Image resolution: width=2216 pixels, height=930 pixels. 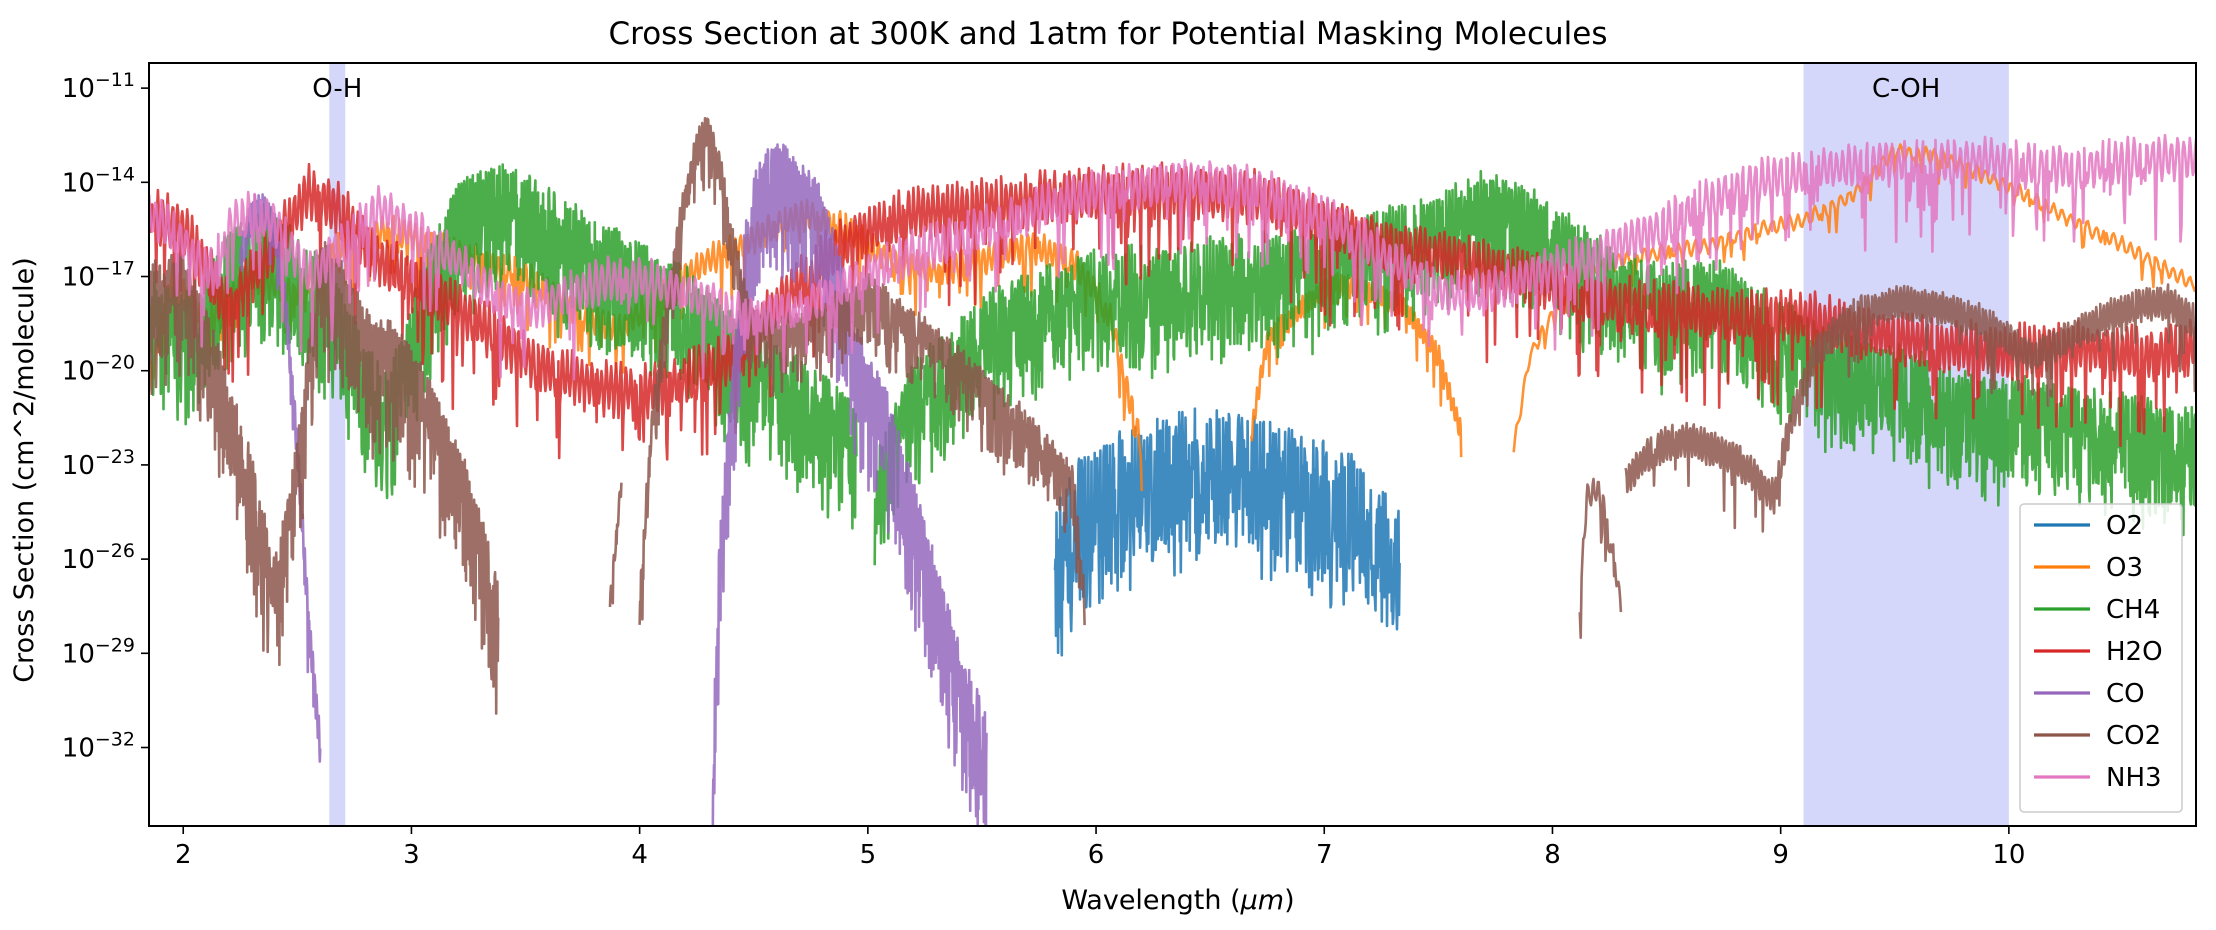 I want to click on legend-label-h2o: H2O, so click(x=2134, y=652).